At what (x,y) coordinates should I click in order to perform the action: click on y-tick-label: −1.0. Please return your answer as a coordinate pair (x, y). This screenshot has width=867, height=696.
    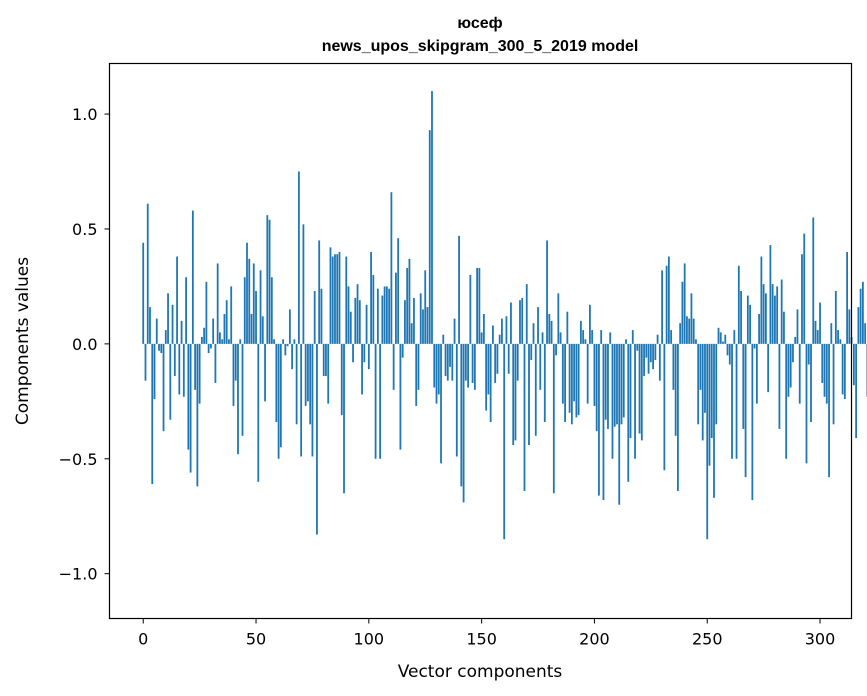
    Looking at the image, I should click on (78, 574).